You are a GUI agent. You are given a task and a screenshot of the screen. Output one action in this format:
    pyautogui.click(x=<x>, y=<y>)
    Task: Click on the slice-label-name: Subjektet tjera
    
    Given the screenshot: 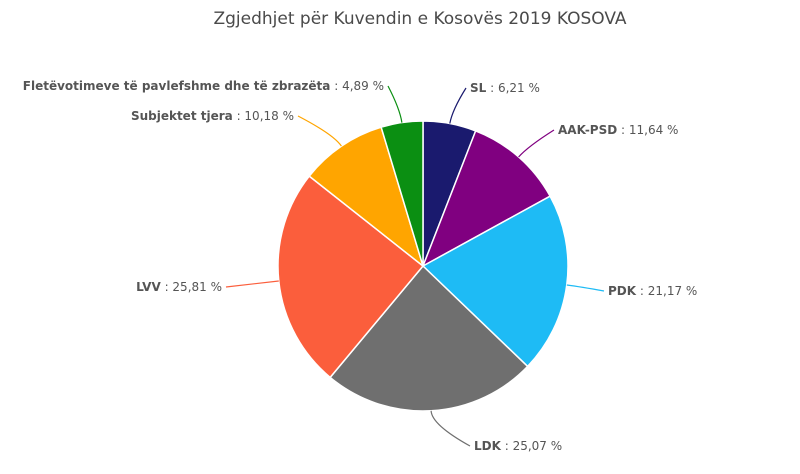 What is the action you would take?
    pyautogui.click(x=182, y=116)
    